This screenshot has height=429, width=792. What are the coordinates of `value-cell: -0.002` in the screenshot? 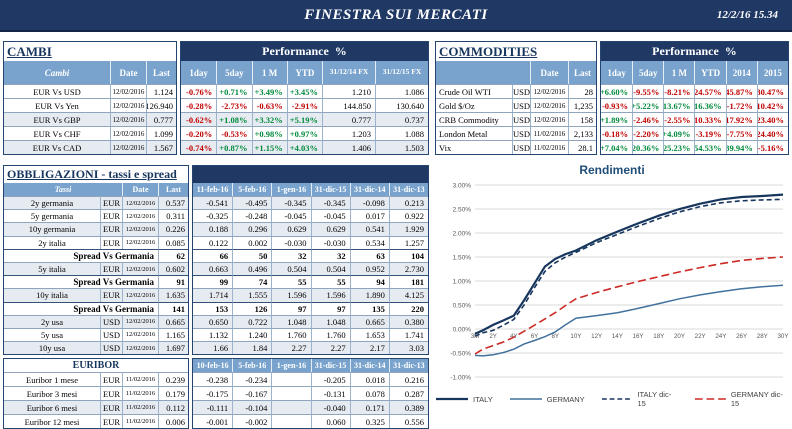 It's located at (252, 421).